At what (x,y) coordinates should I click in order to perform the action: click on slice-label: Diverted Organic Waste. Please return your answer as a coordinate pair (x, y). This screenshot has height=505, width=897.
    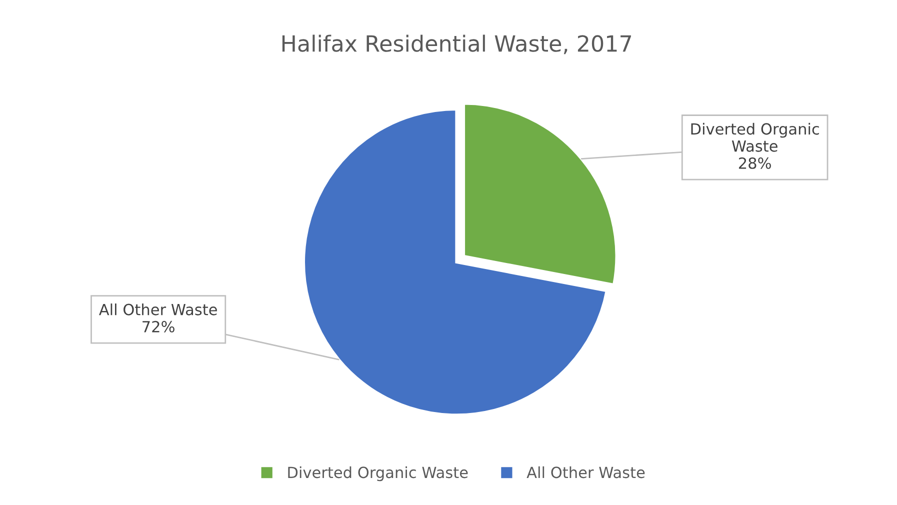
    Looking at the image, I should click on (755, 137).